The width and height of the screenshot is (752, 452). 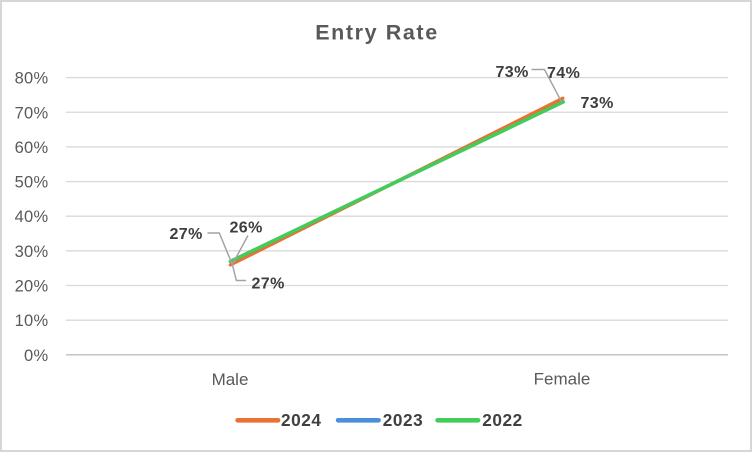 I want to click on svg-text: 50%, so click(x=32, y=183).